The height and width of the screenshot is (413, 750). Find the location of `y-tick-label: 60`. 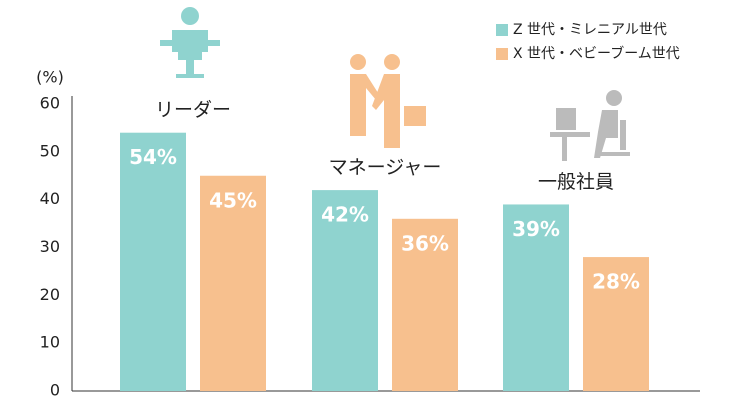

y-tick-label: 60 is located at coordinates (50, 103).